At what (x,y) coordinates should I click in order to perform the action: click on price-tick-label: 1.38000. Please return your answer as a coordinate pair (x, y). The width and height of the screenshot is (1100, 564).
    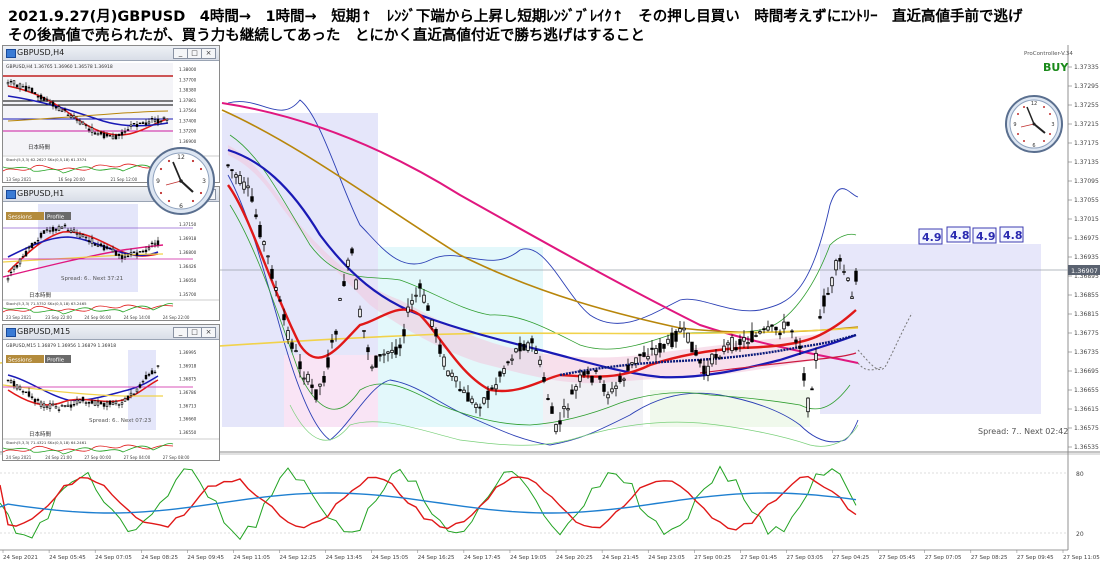
    Looking at the image, I should click on (188, 69).